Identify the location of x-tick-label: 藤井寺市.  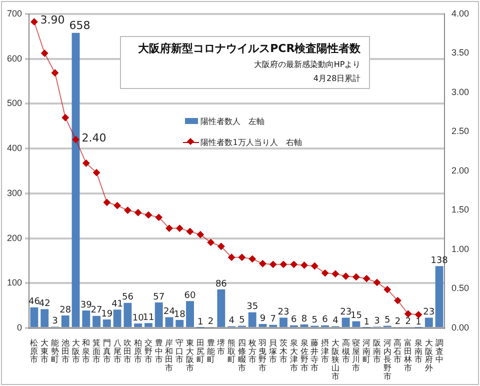
(314, 355).